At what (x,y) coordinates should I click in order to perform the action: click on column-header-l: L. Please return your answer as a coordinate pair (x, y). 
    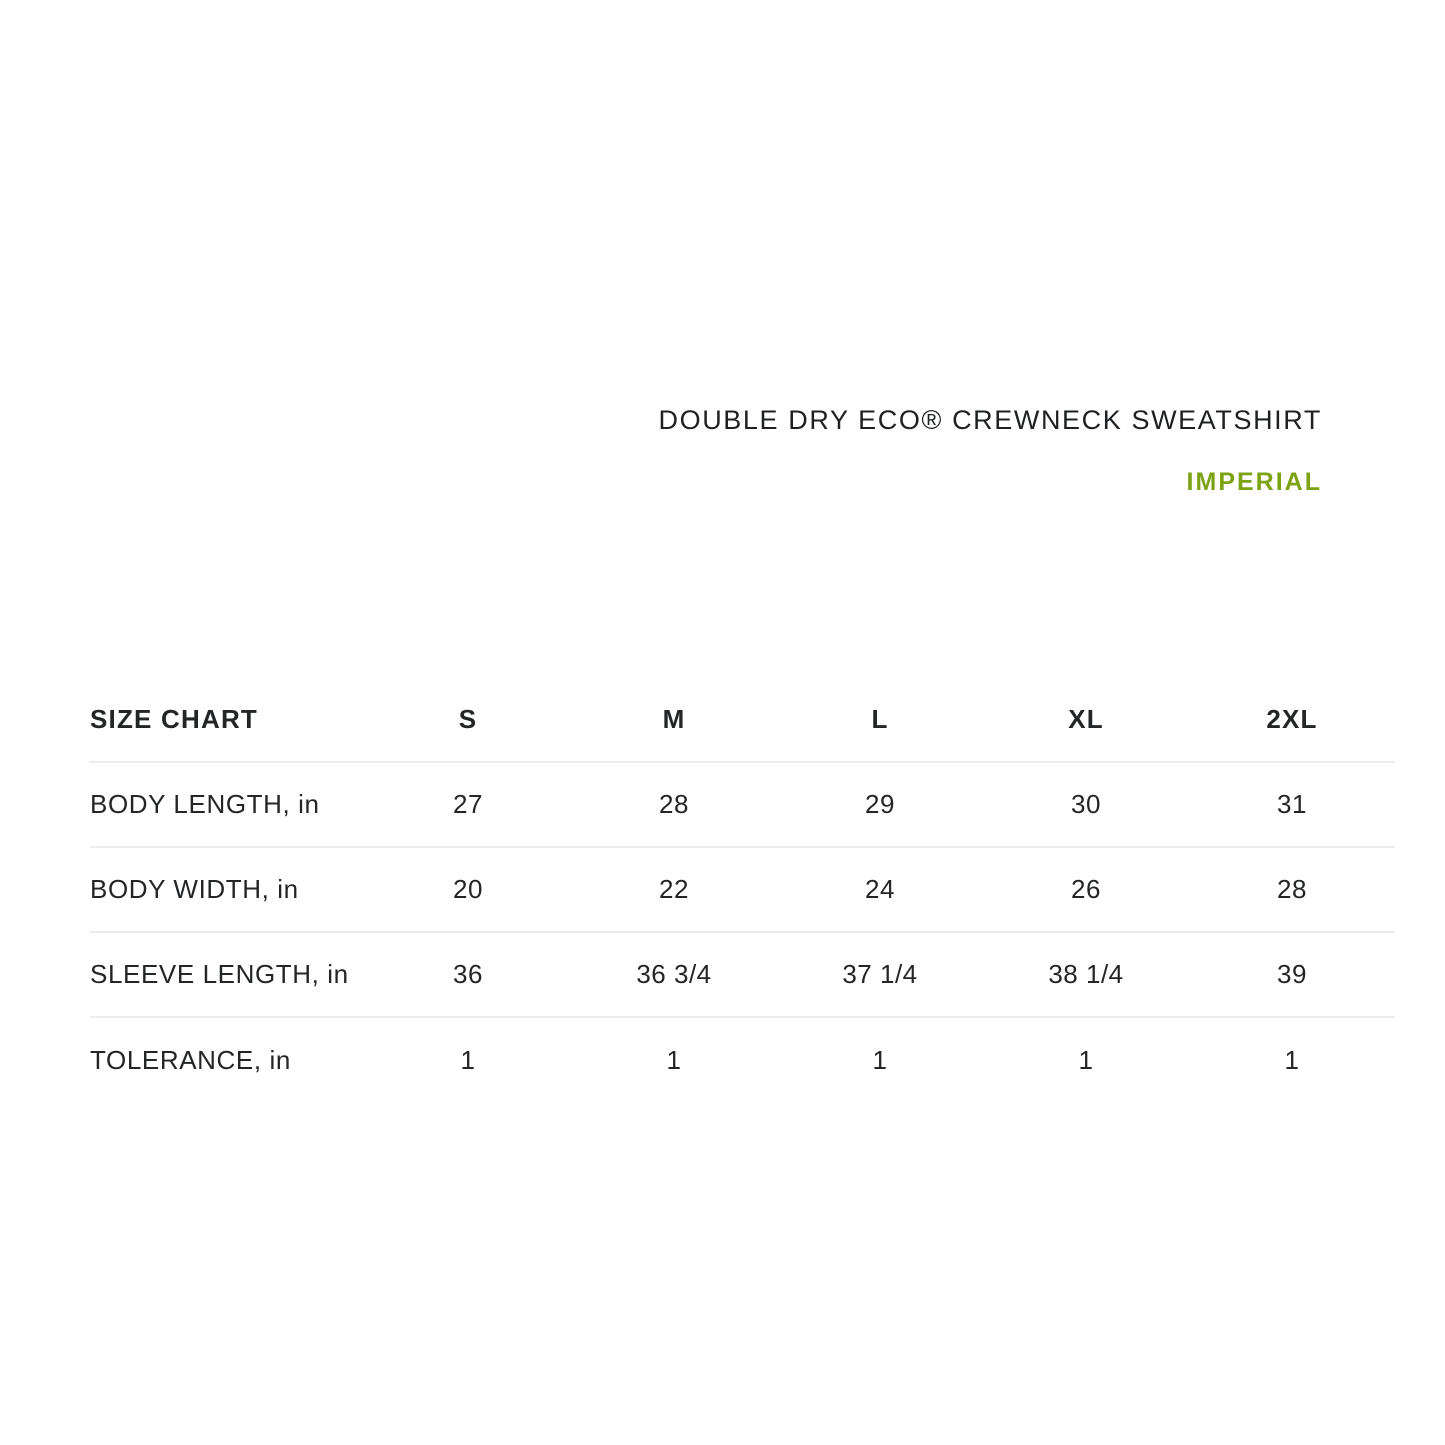
    Looking at the image, I should click on (880, 718).